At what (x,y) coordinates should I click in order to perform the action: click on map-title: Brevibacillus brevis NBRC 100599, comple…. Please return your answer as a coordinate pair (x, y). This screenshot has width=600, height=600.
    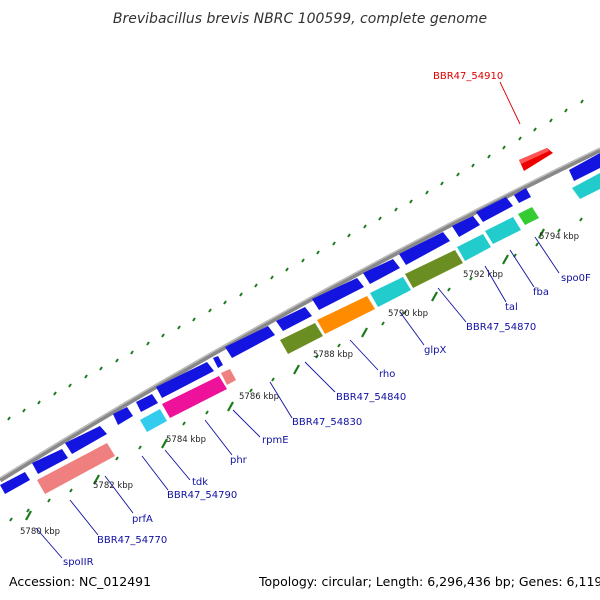
    Looking at the image, I should click on (300, 19).